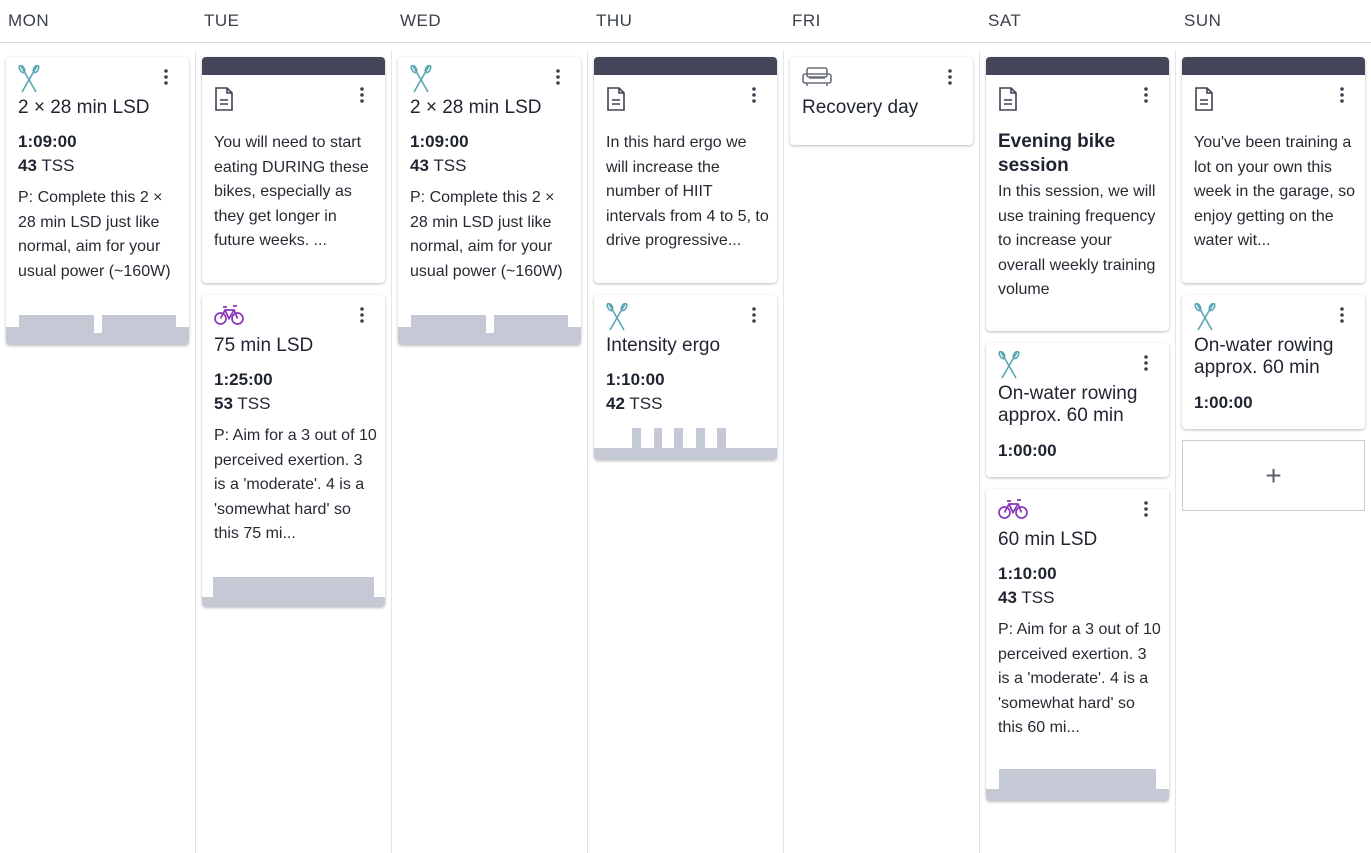  Describe the element at coordinates (860, 107) in the screenshot. I see `rest-title: Recovery day` at that location.